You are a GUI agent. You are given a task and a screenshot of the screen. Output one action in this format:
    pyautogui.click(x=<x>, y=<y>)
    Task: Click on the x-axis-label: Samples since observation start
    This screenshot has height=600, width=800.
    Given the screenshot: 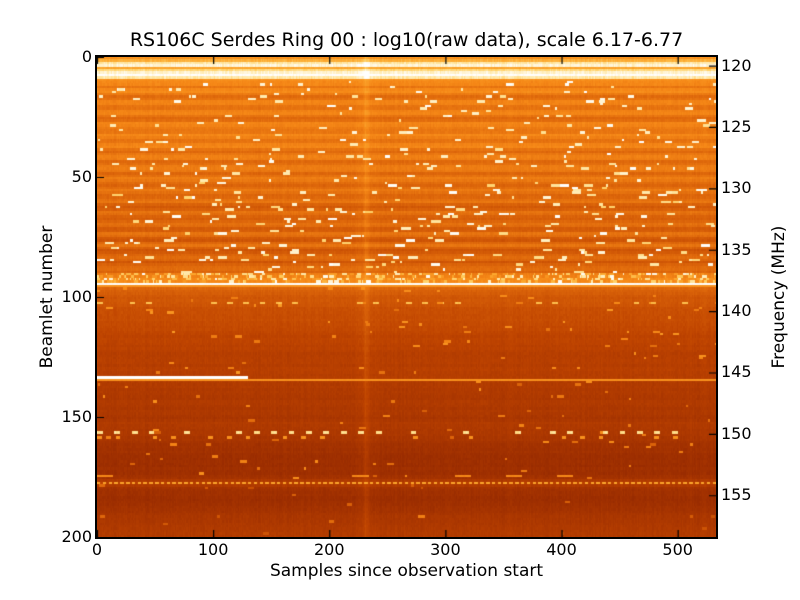 What is the action you would take?
    pyautogui.click(x=406, y=571)
    